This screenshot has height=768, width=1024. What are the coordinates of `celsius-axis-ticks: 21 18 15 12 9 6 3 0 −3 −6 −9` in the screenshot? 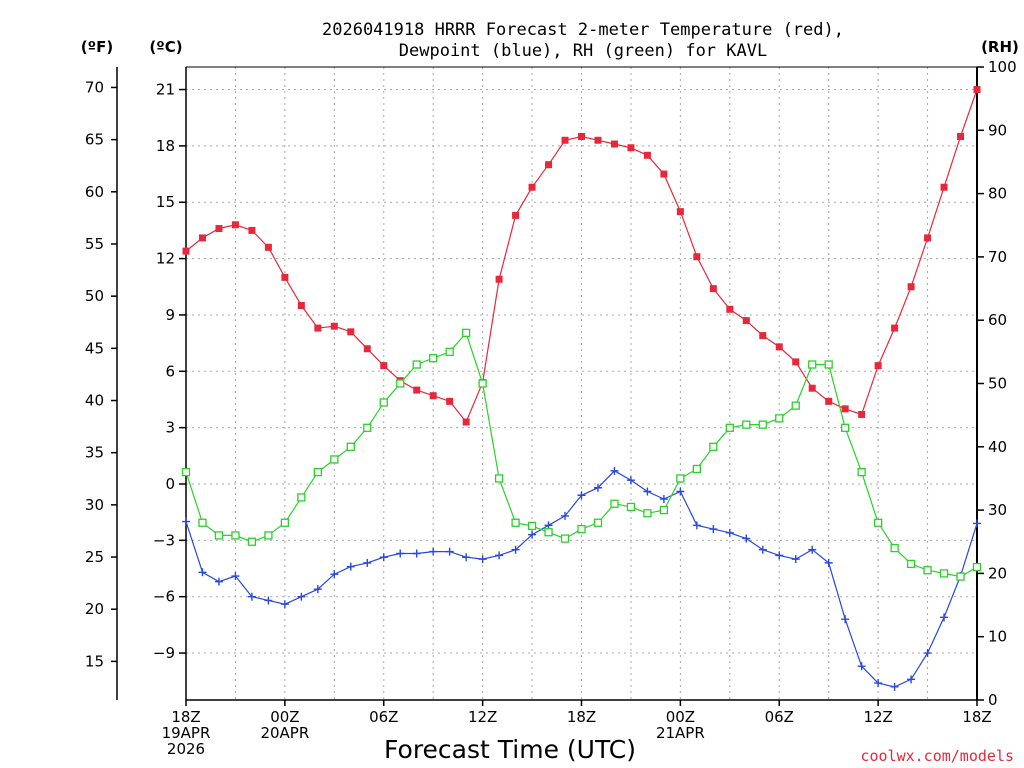 It's located at (169, 371).